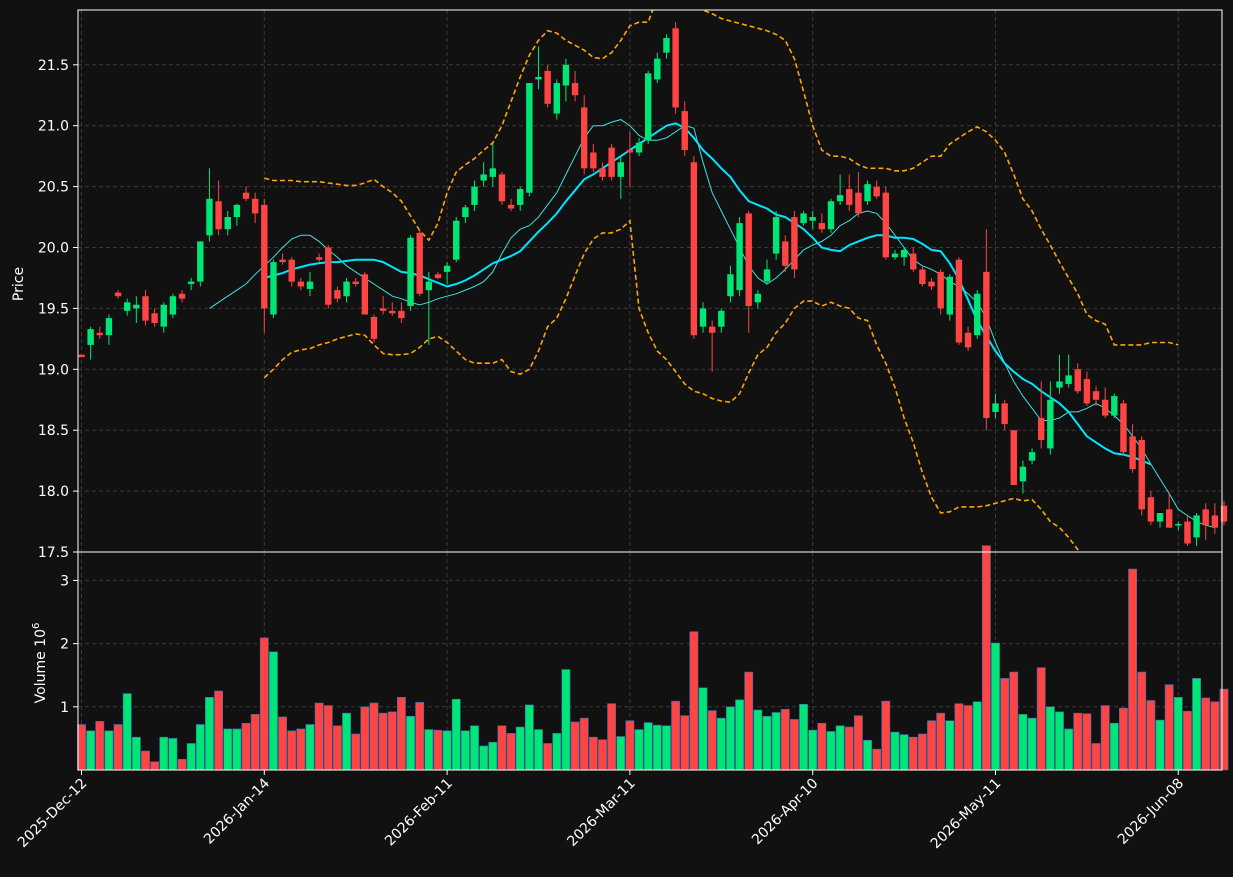 Image resolution: width=1233 pixels, height=877 pixels. Describe the element at coordinates (53, 492) in the screenshot. I see `price-tick-label: 18.0` at that location.